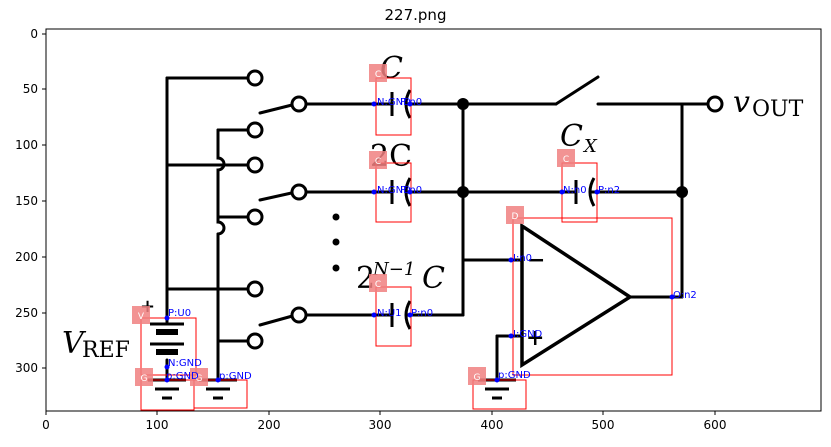  Describe the element at coordinates (577, 295) in the screenshot. I see `opamp-triangle` at that location.